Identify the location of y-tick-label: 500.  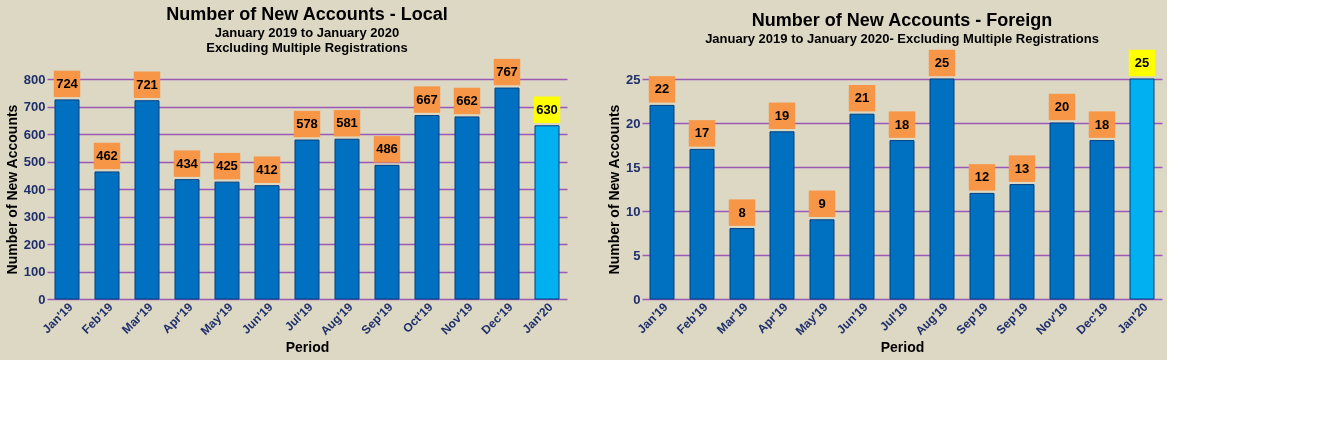
(34, 161).